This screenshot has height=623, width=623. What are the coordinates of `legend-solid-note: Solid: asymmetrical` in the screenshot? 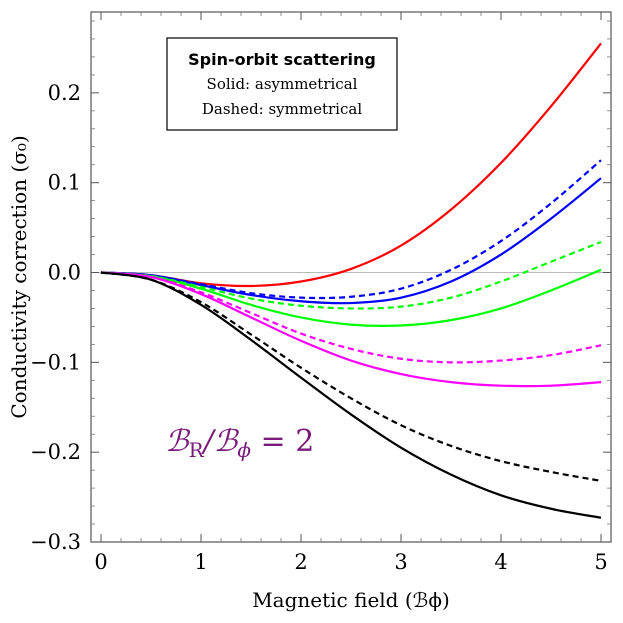 It's located at (282, 84).